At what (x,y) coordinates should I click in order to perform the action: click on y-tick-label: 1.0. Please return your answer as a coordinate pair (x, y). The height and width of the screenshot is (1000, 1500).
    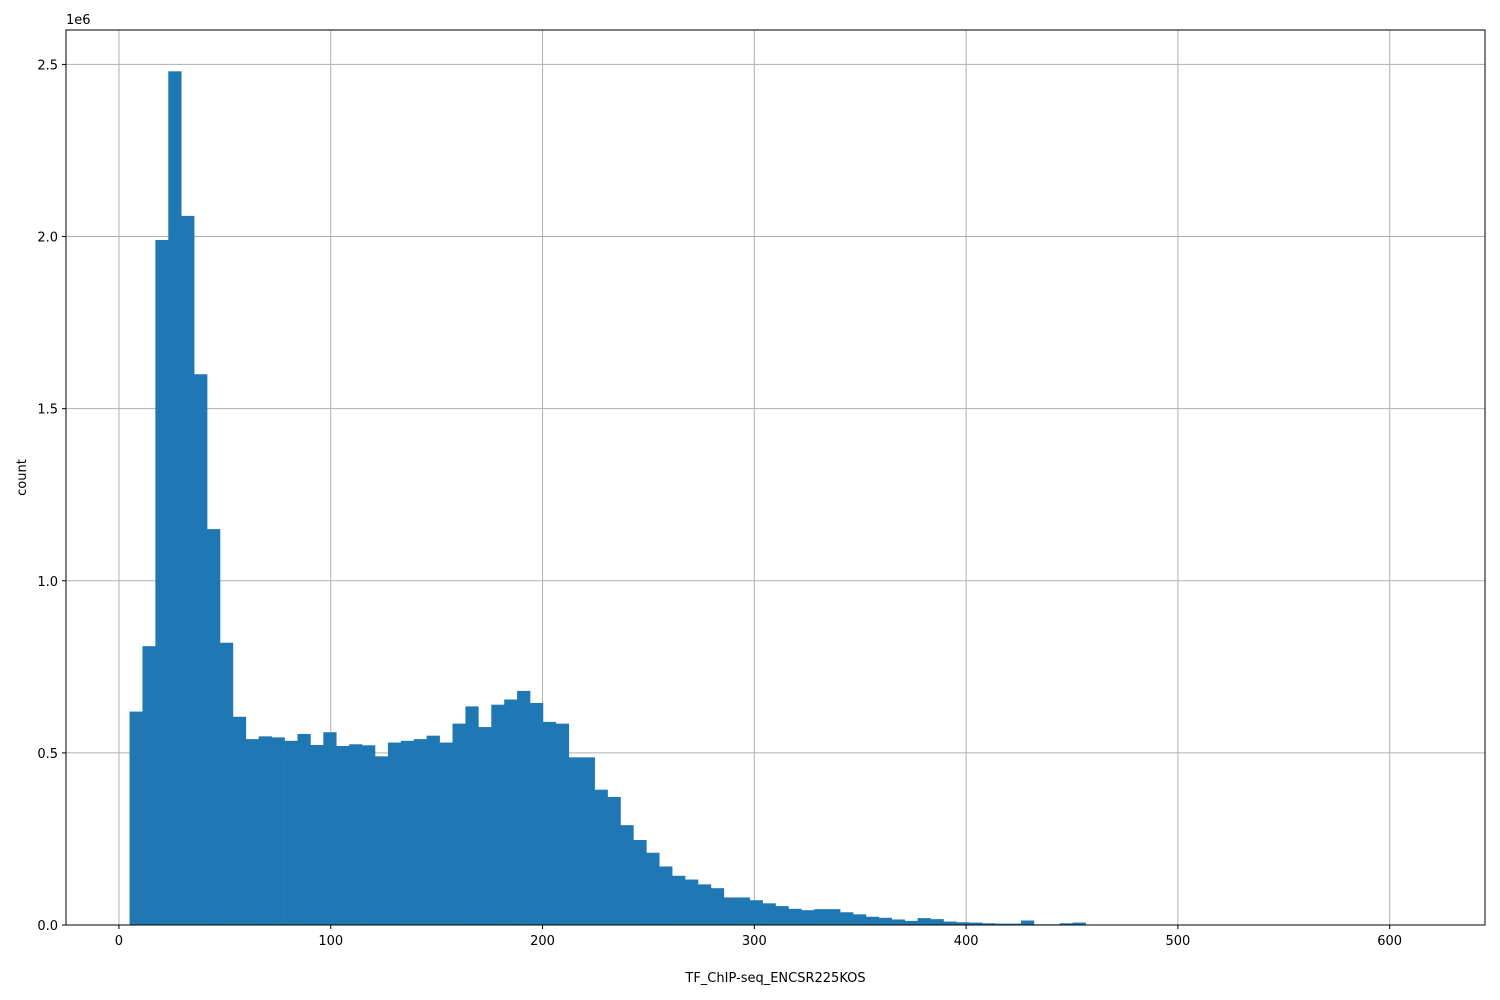
    Looking at the image, I should click on (47, 582).